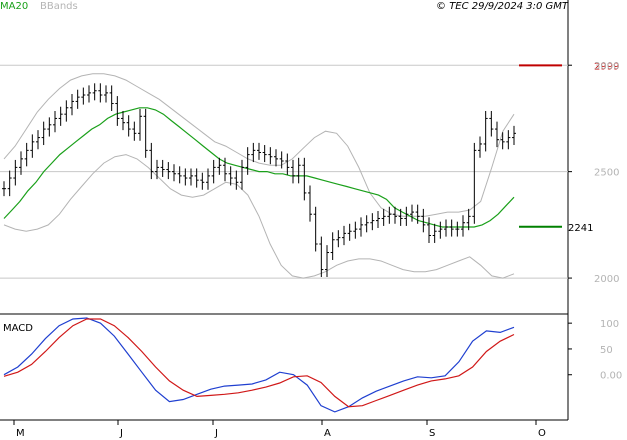  What do you see at coordinates (606, 173) in the screenshot?
I see `price-tick-label: 2500` at bounding box center [606, 173].